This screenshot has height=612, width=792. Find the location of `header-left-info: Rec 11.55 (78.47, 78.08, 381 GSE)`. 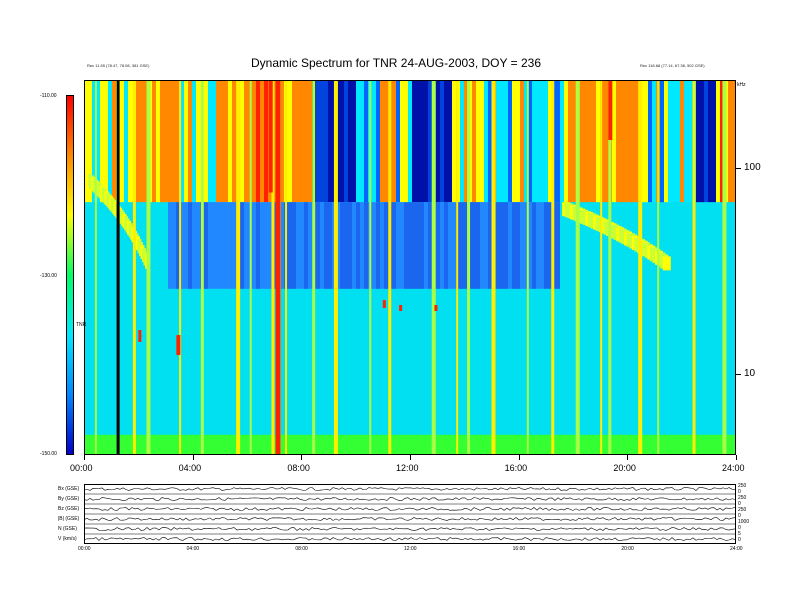

header-left-info: Rec 11.55 (78.47, 78.08, 381 GSE) is located at coordinates (118, 65).